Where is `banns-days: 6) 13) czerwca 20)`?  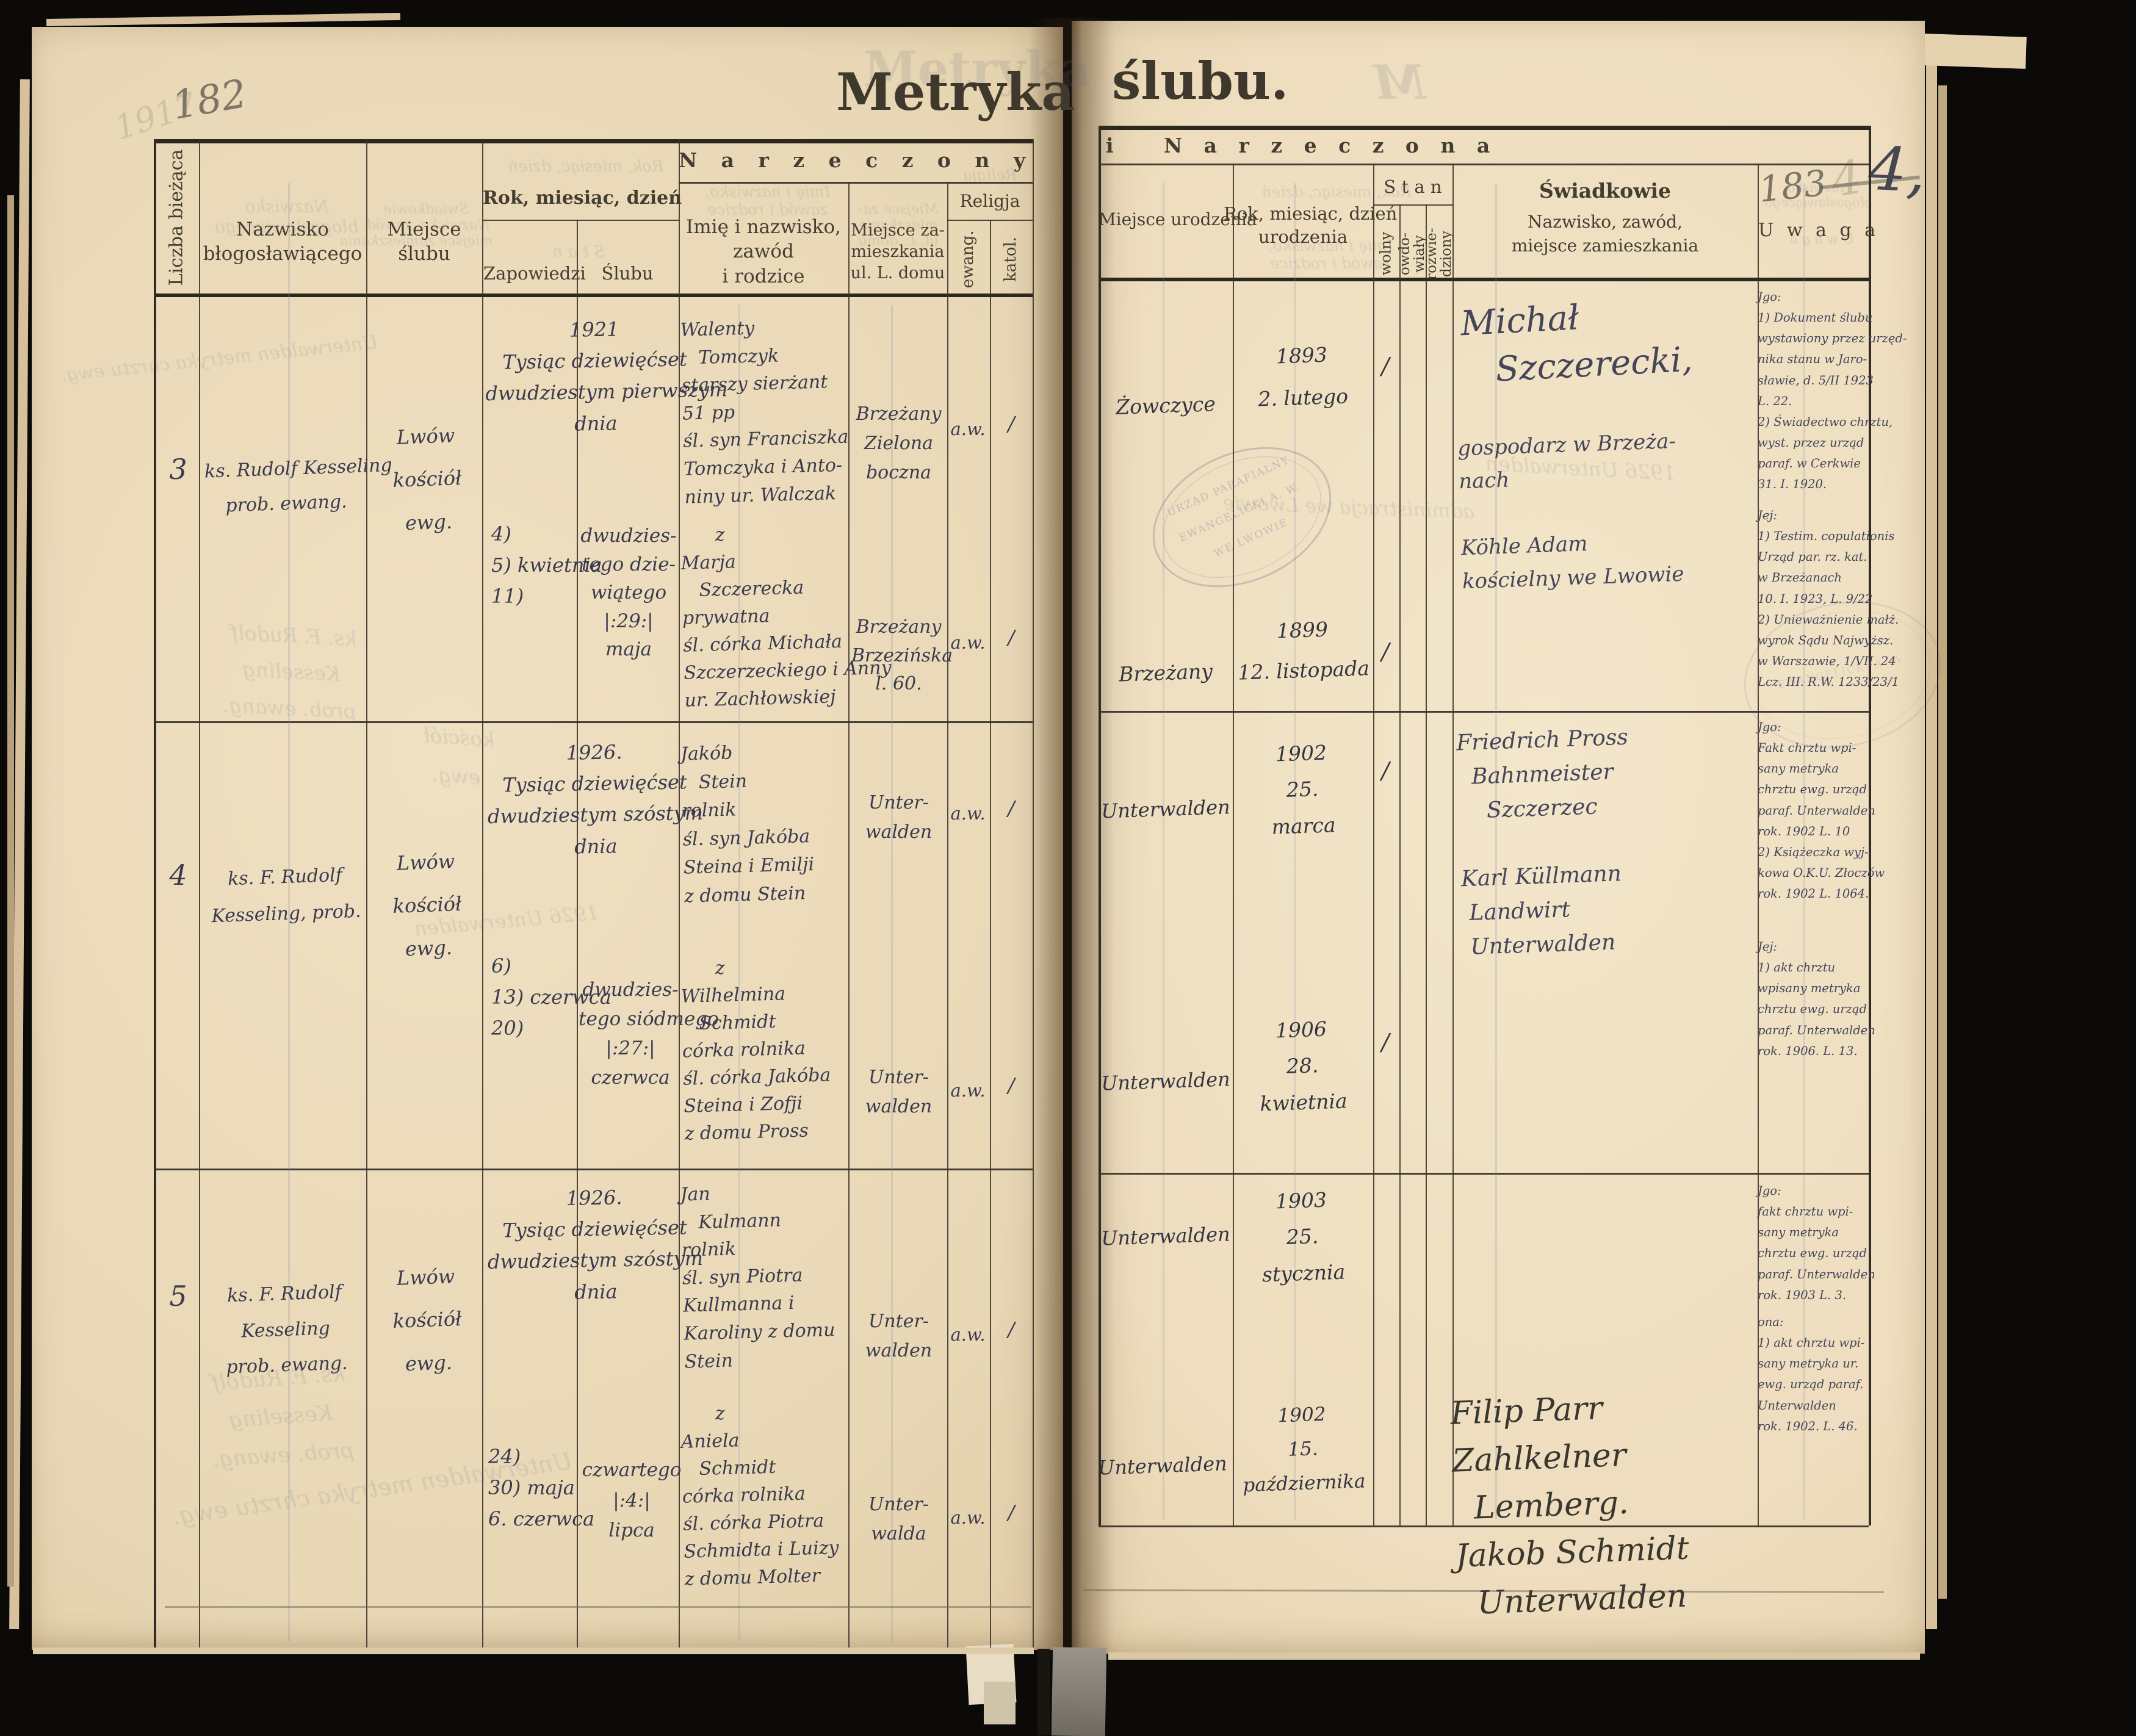
banns-days: 6) 13) czerwca 20) is located at coordinates (551, 997).